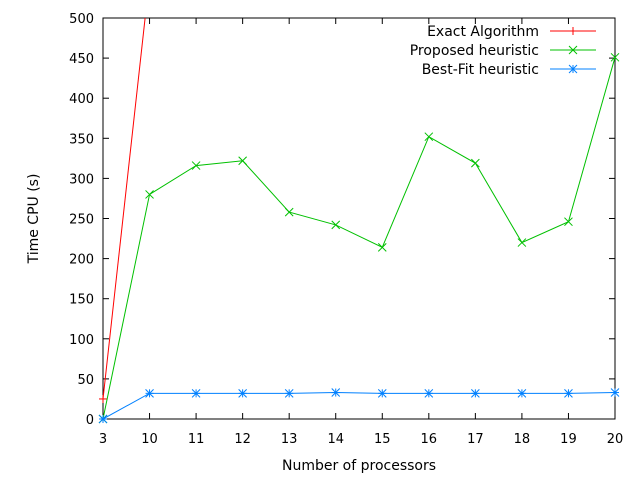 This screenshot has width=640, height=480. What do you see at coordinates (429, 439) in the screenshot?
I see `x-tick-label: 16` at bounding box center [429, 439].